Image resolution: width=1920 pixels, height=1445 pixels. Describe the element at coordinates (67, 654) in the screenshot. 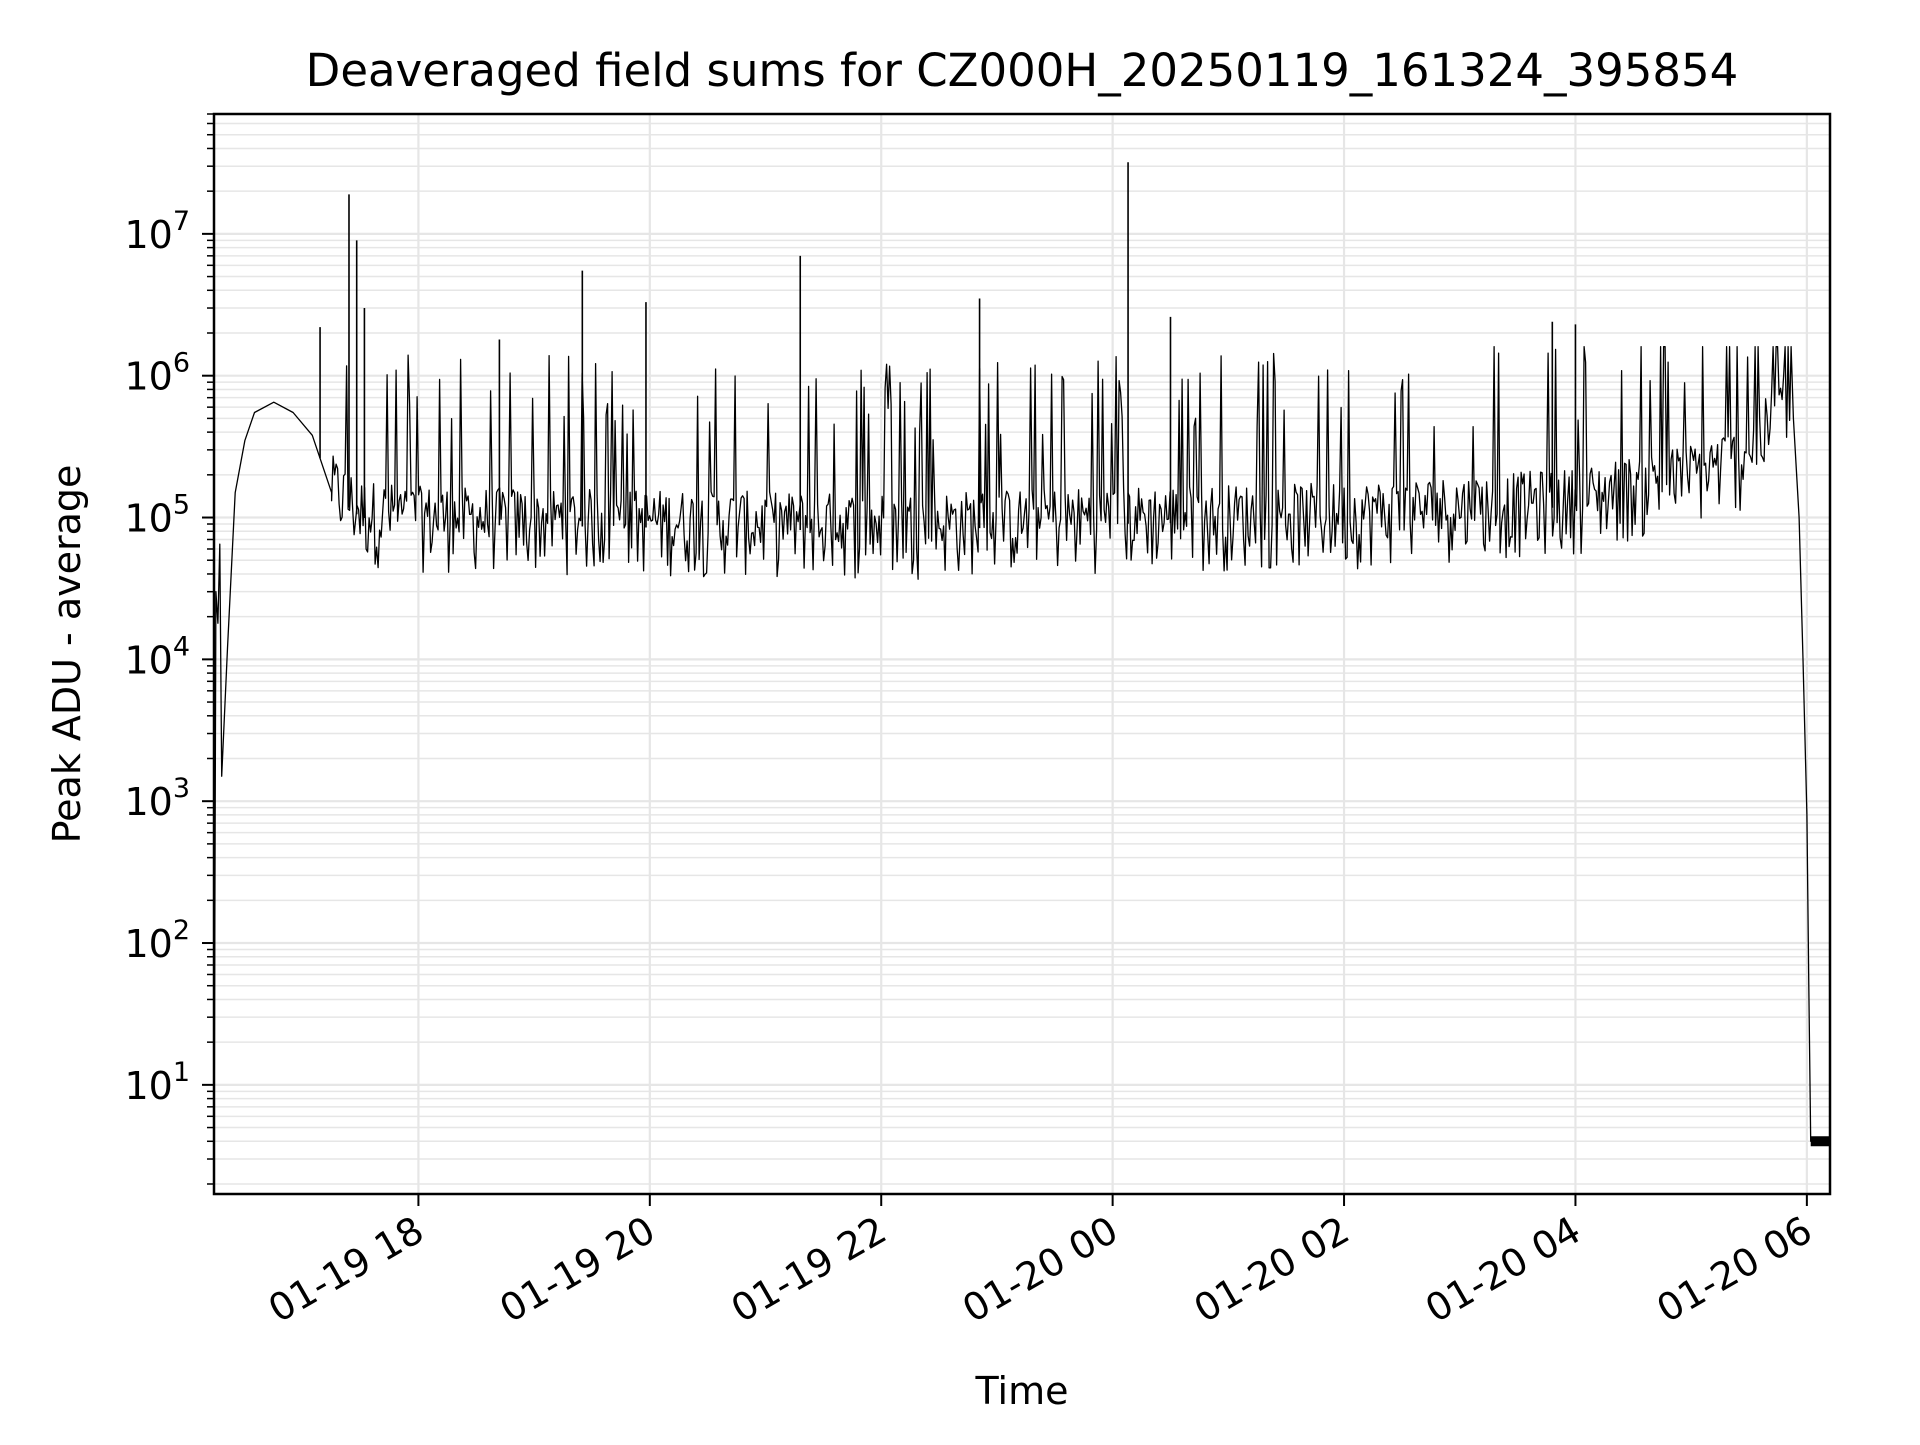

I see `y-axis-label: Peak ADU - average` at that location.